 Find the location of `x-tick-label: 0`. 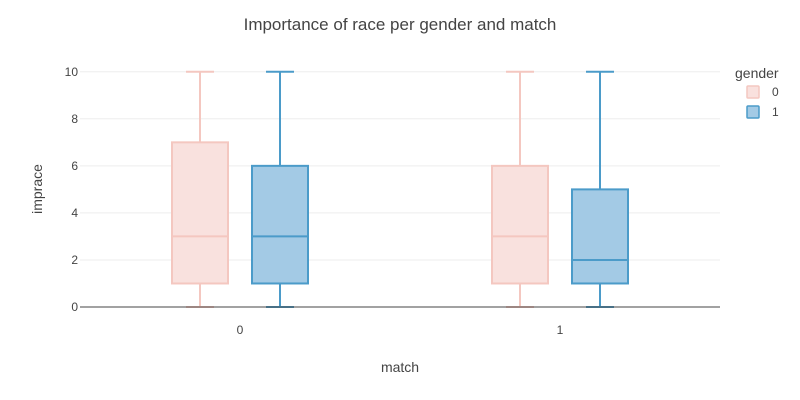

x-tick-label: 0 is located at coordinates (240, 330).